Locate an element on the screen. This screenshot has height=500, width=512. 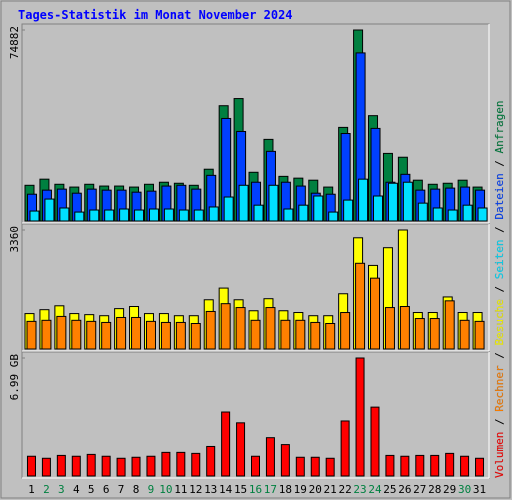
x-tick-label: 12 is located at coordinates (195, 489).